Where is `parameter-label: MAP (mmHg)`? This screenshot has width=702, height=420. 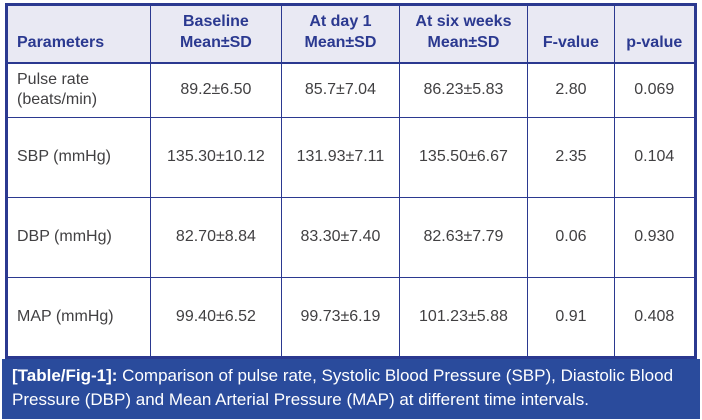
parameter-label: MAP (mmHg) is located at coordinates (78, 318).